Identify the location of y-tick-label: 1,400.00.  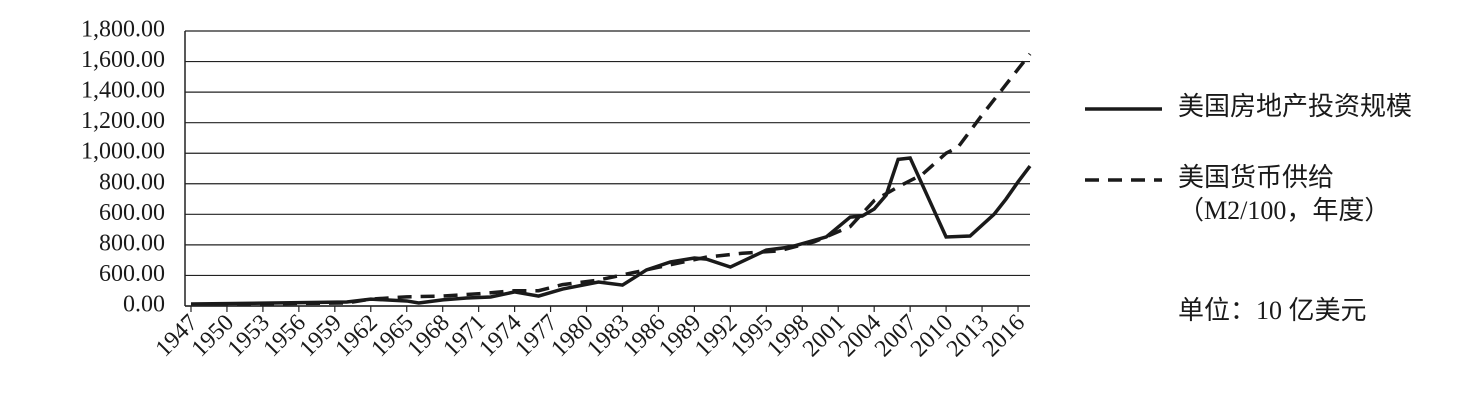
(123, 91).